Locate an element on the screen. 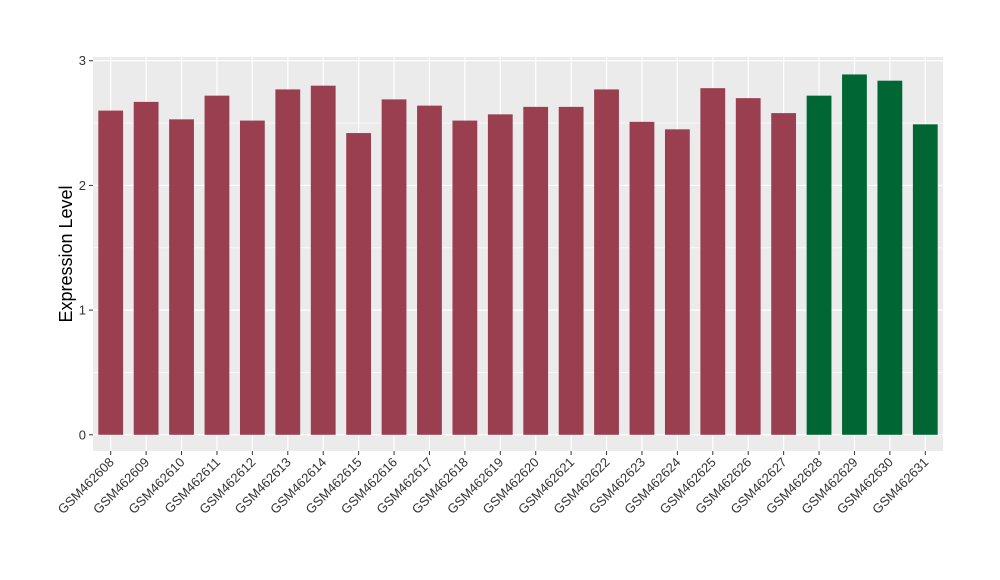  y-tick-label: 2 is located at coordinates (82, 185).